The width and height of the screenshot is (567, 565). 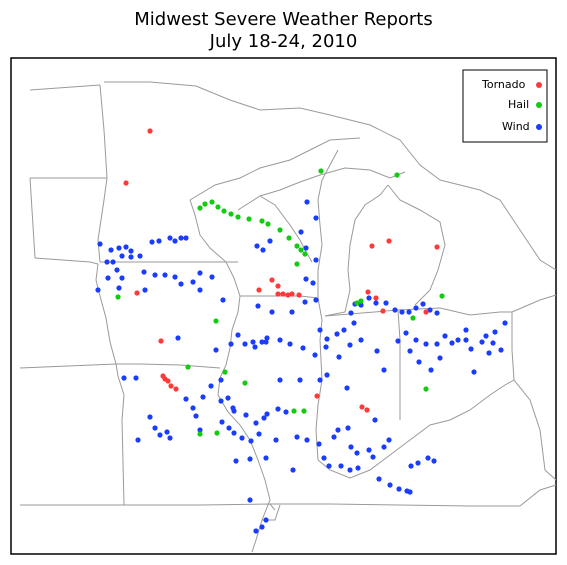 I want to click on map-subtitle: July 18-24, 2010, so click(x=283, y=41).